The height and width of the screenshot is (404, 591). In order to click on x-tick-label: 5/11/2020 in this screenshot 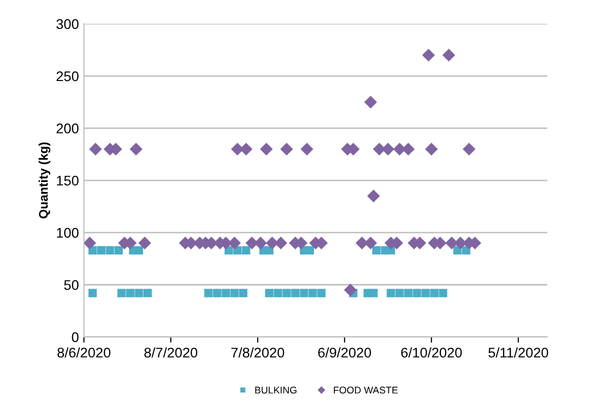, I will do `click(518, 352)`.